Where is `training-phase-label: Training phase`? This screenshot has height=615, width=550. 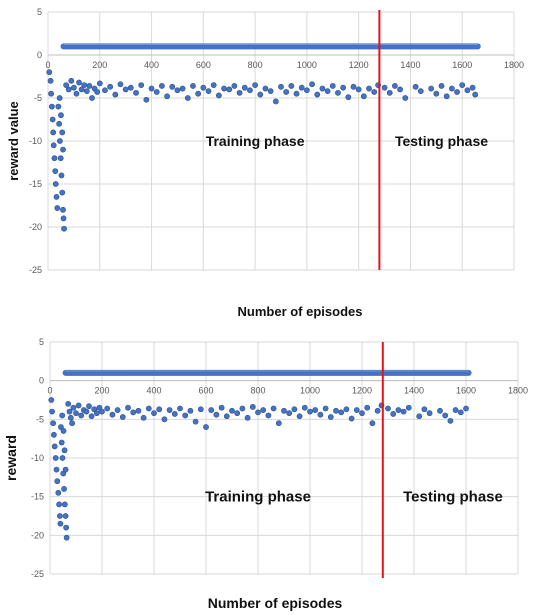
training-phase-label: Training phase is located at coordinates (255, 141).